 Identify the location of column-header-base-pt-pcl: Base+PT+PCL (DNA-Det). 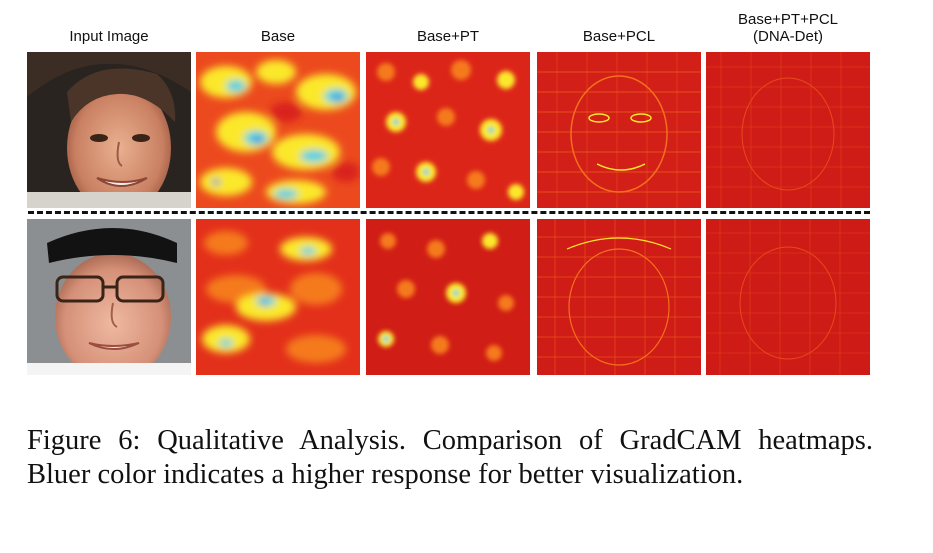
(788, 28).